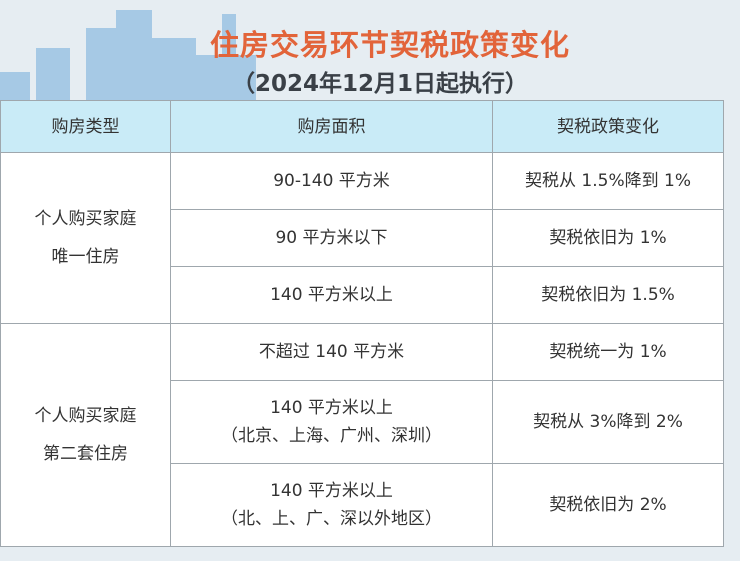  Describe the element at coordinates (608, 181) in the screenshot. I see `policy-cell: 契税从 1.5%降到 1%` at that location.